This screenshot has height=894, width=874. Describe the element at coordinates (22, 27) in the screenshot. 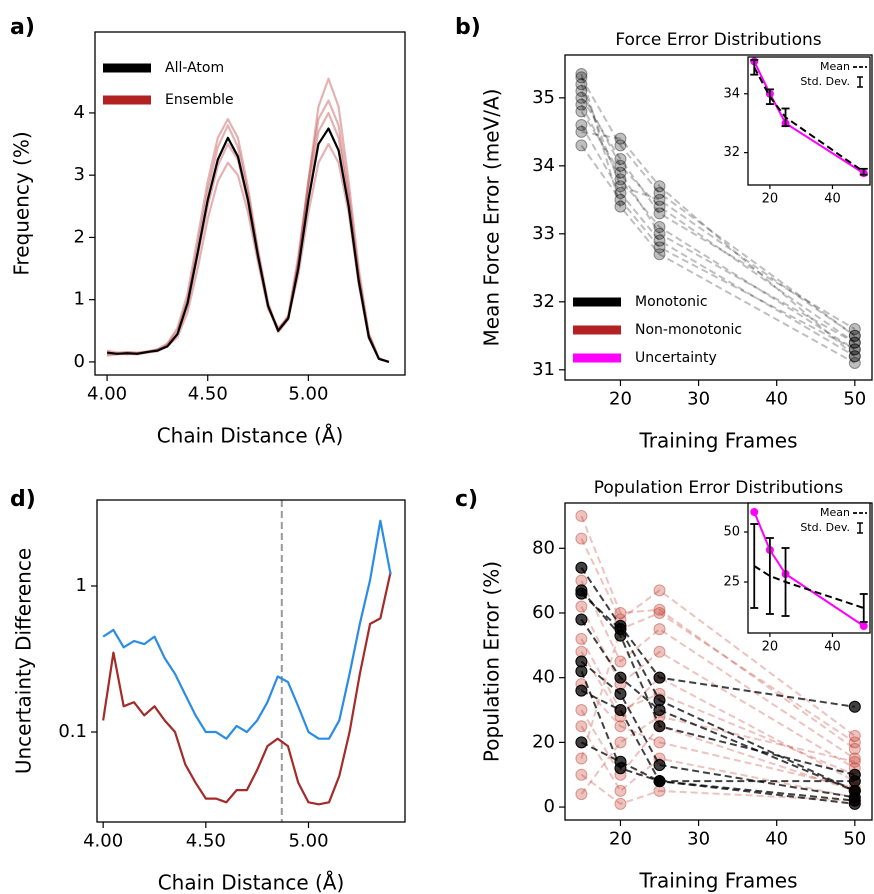

I see `panel-label: a)` at that location.